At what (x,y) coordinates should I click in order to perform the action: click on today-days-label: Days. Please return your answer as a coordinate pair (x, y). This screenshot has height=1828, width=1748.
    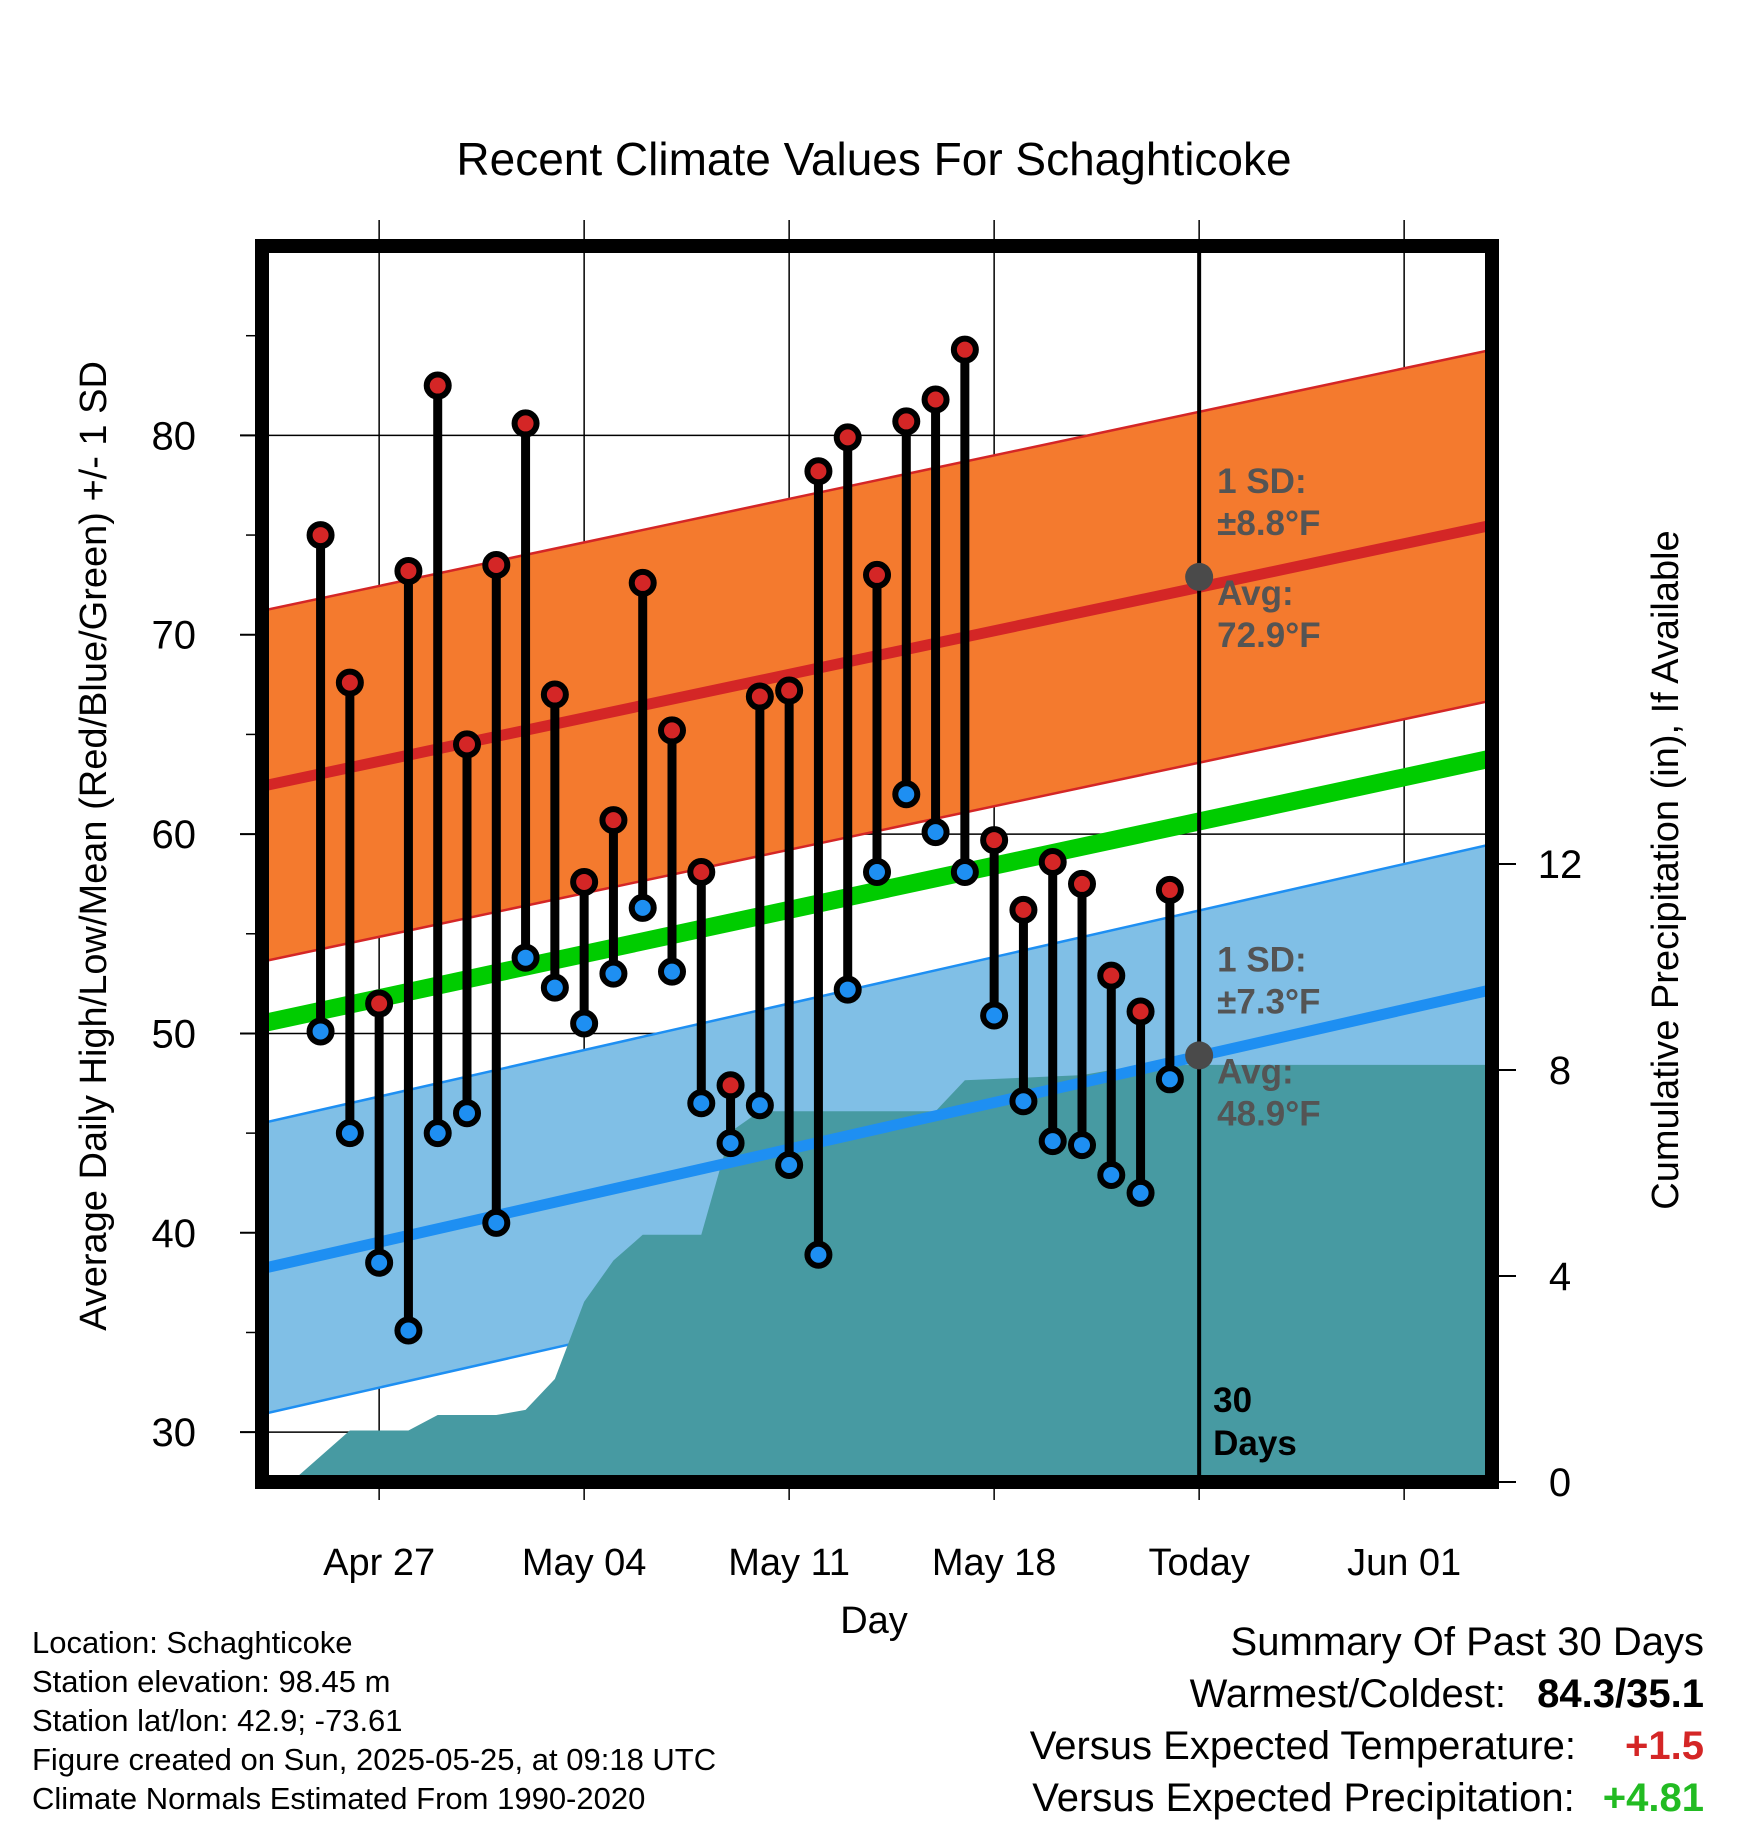
    Looking at the image, I should click on (1255, 1443).